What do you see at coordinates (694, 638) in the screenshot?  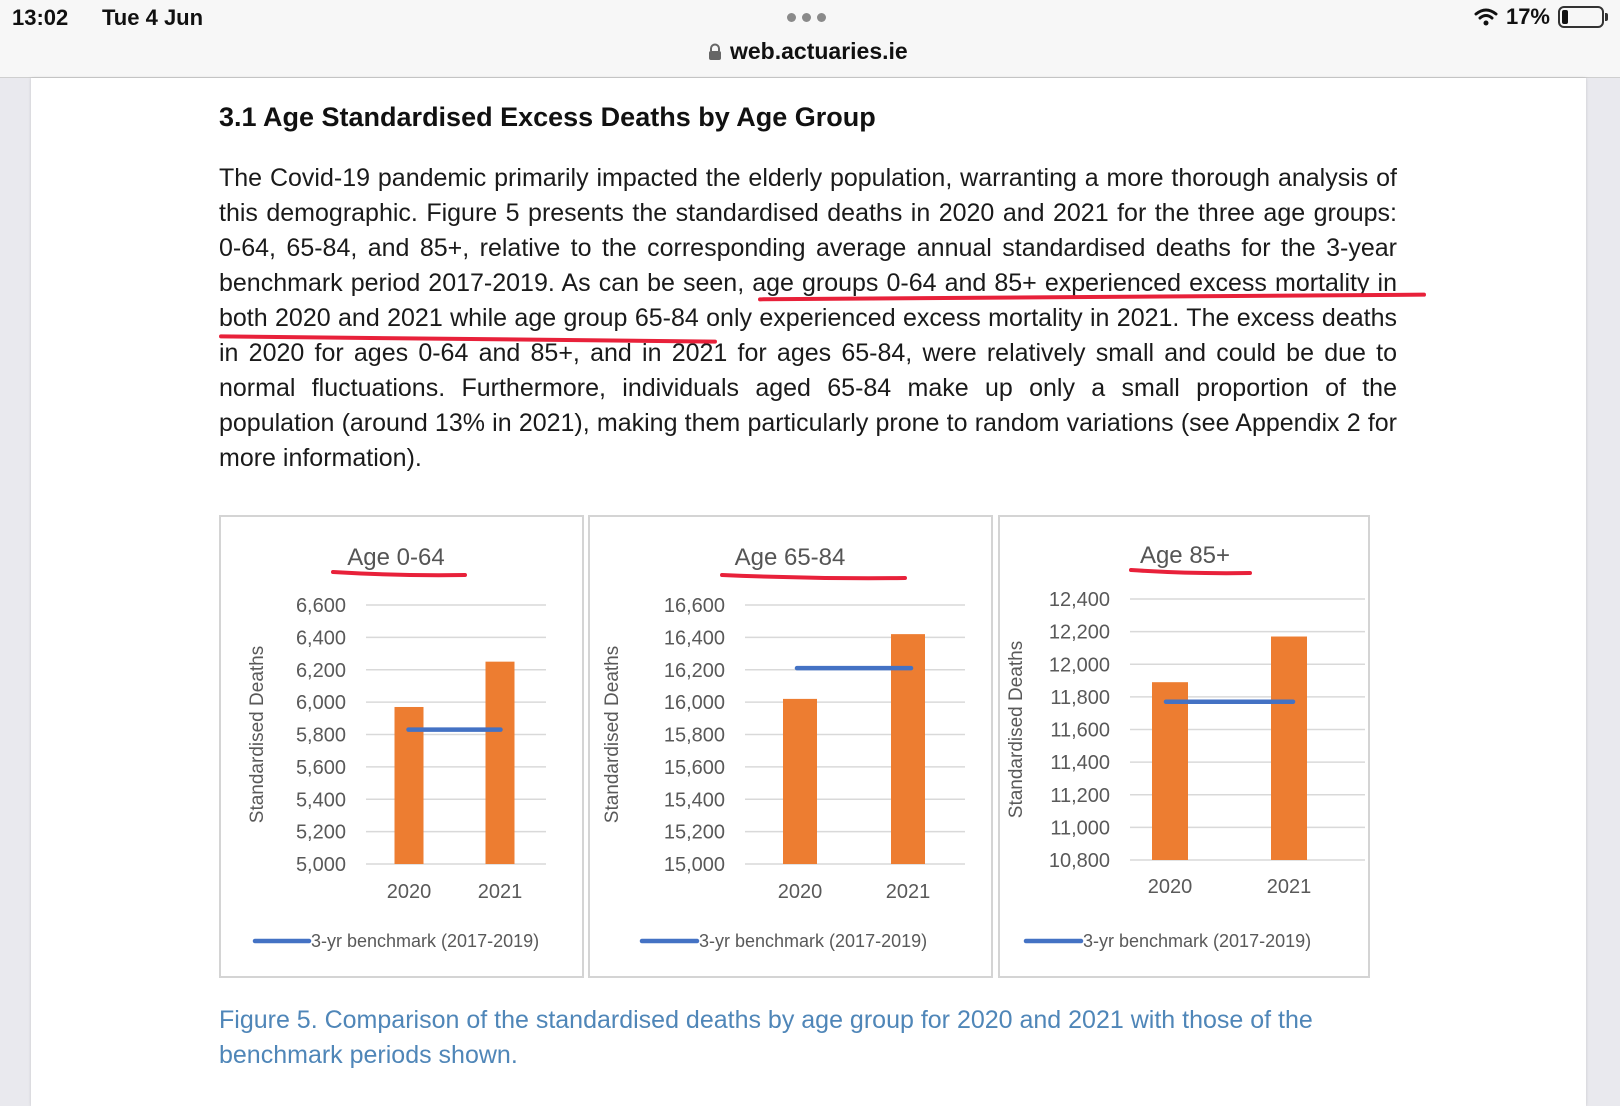 I see `y-tick-label: 16,400` at bounding box center [694, 638].